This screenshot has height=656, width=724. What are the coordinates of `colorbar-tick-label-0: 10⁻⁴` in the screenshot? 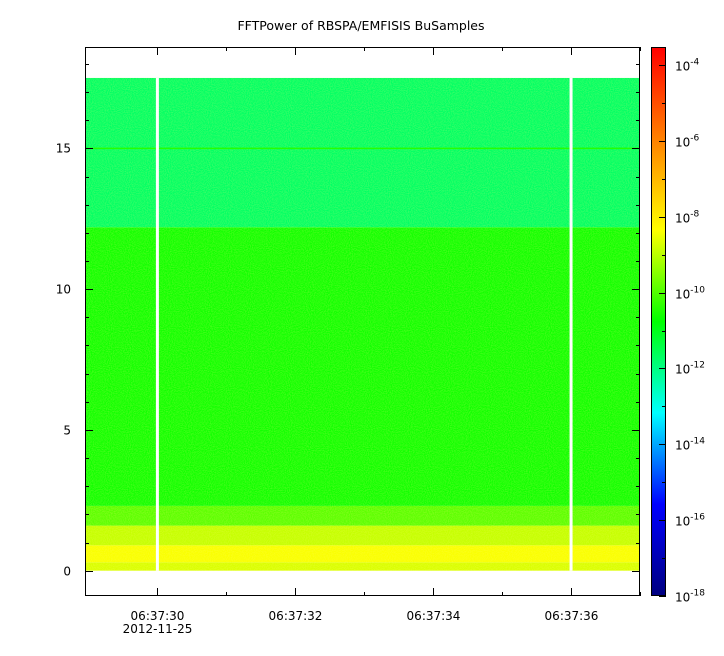 It's located at (687, 66).